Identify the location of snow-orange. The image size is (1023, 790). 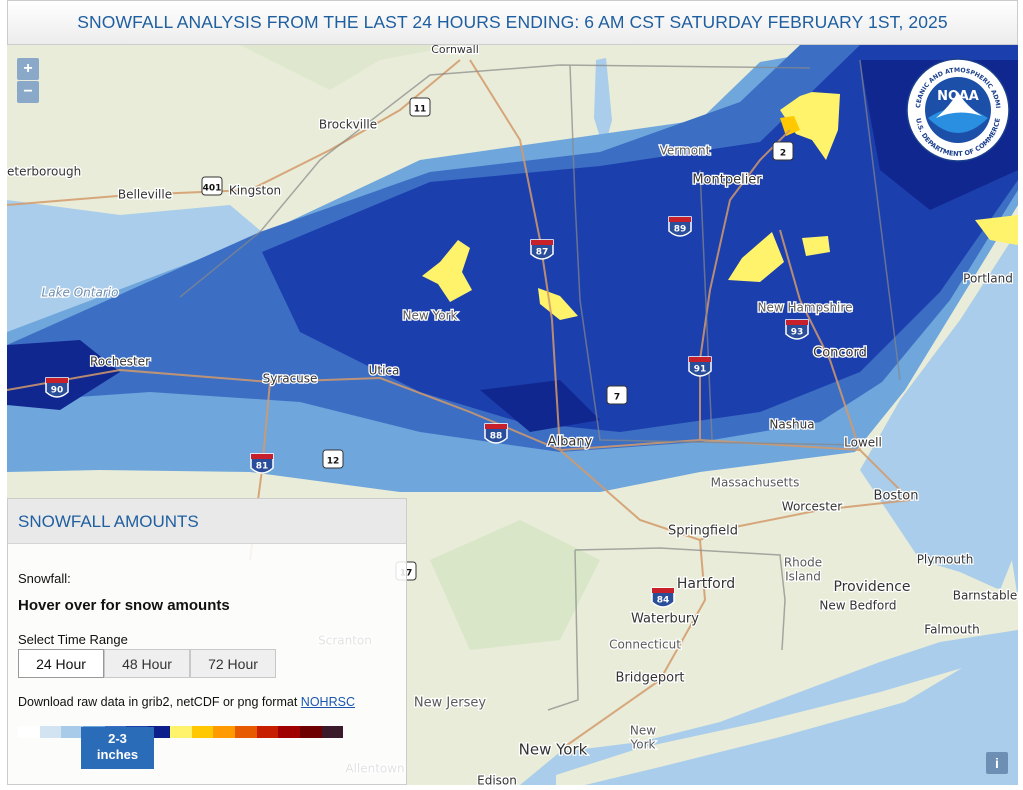
(790, 126).